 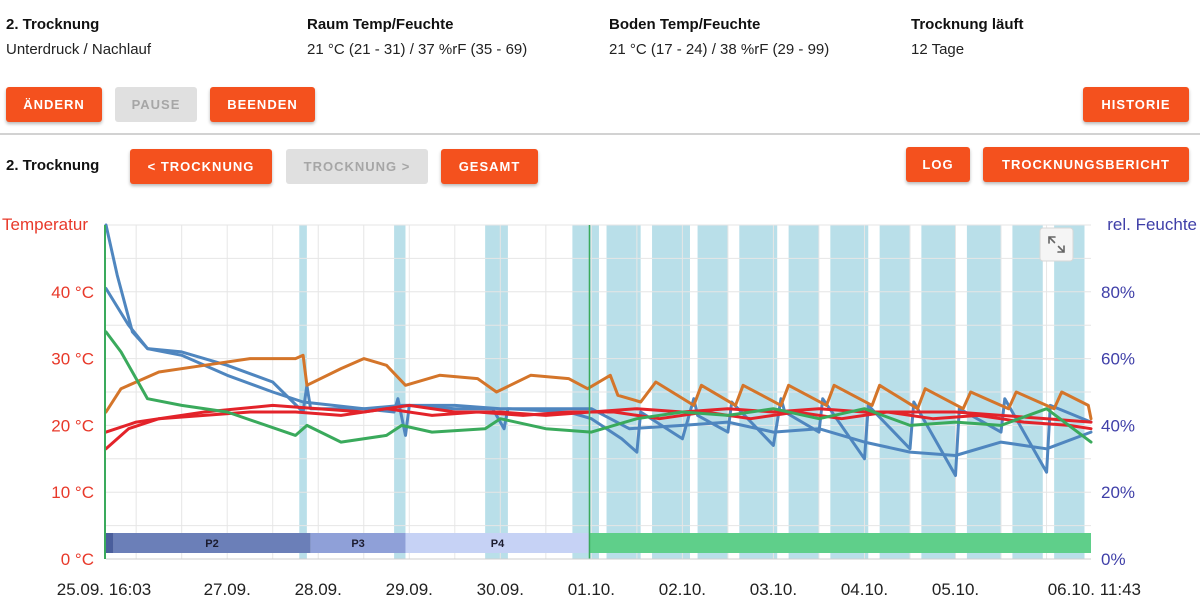 I want to click on expand-button, so click(x=1056, y=244).